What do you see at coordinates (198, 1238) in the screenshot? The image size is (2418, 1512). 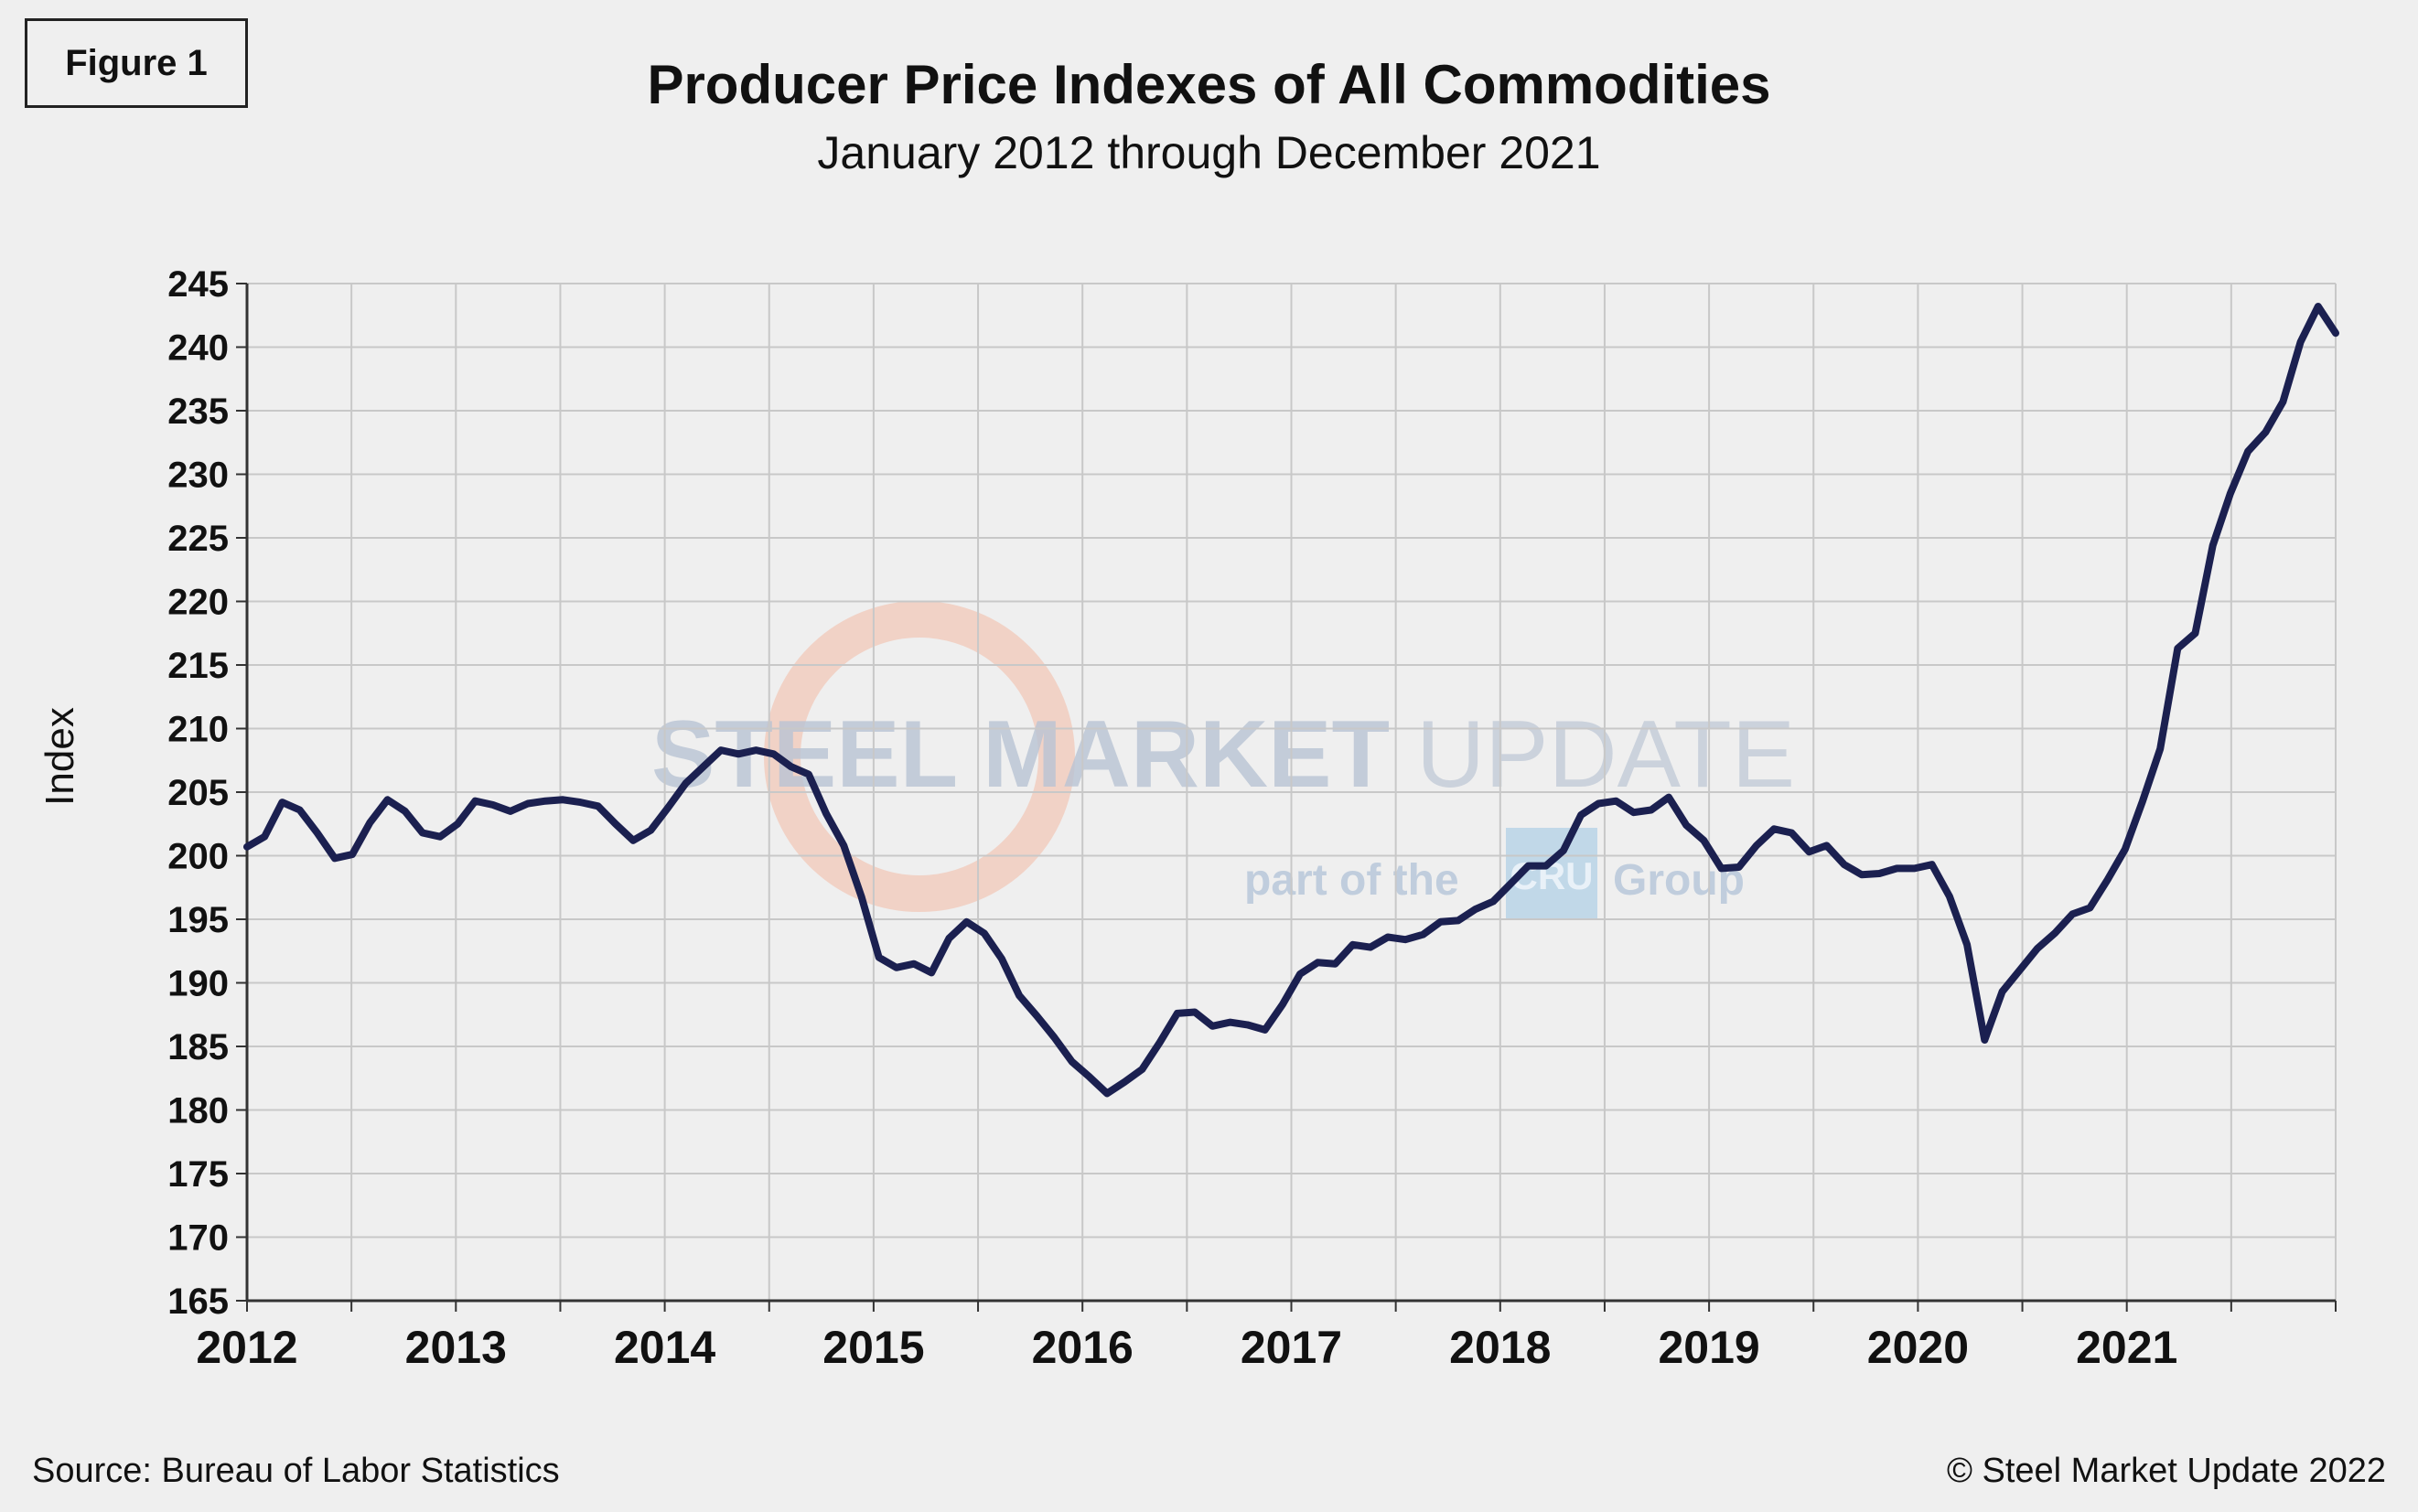 I see `y-tick-label: 170` at bounding box center [198, 1238].